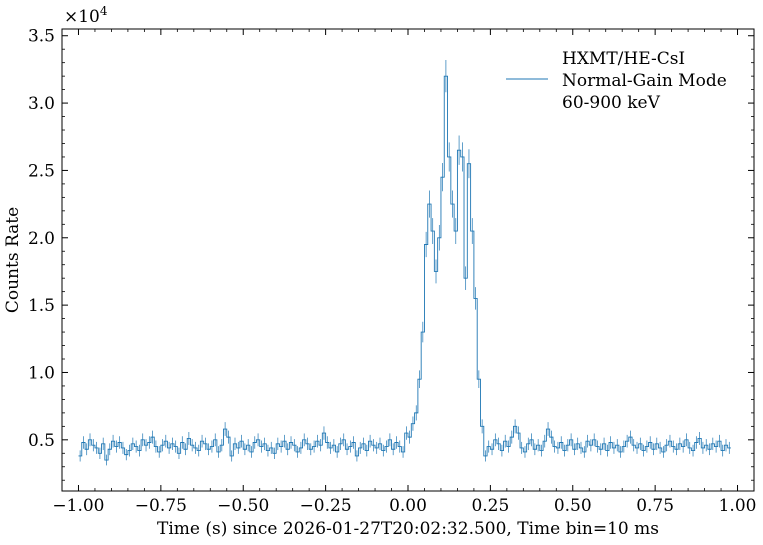 Image resolution: width=763 pixels, height=545 pixels. Describe the element at coordinates (611, 103) in the screenshot. I see `legend-line-3: 60-900 keV` at that location.